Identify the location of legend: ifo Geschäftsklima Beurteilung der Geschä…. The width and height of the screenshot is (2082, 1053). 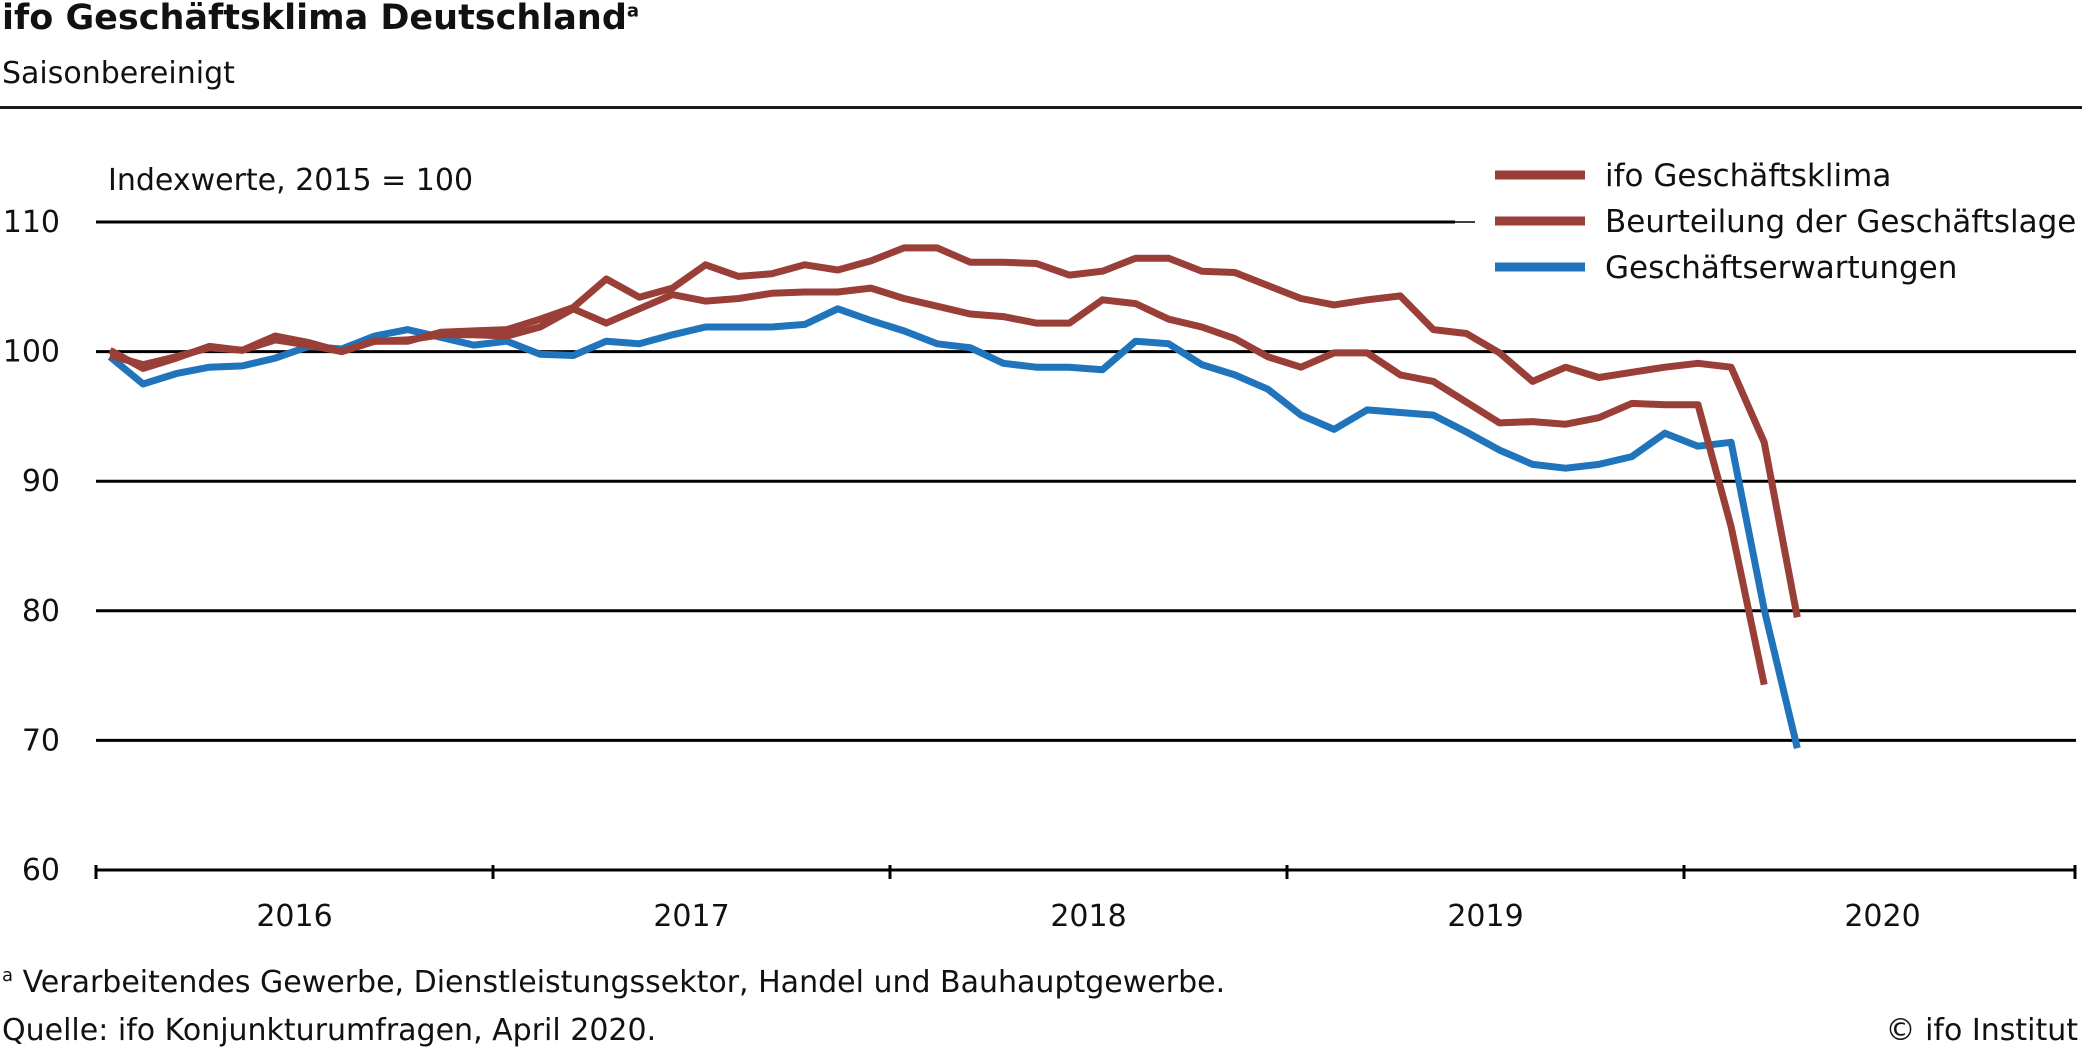
(1785, 222).